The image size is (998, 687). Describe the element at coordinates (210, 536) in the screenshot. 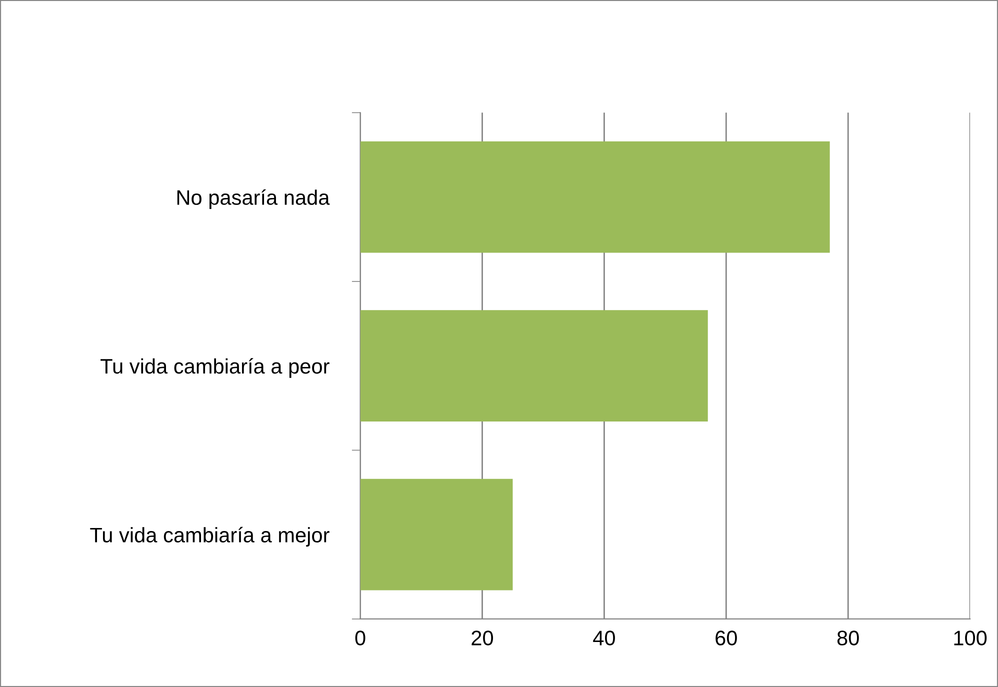

I see `y-tick-label: Tu vida cambiaría a mejor` at that location.